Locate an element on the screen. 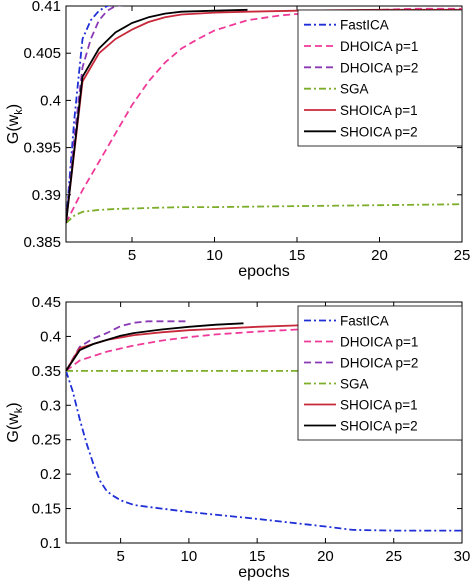 This screenshot has width=474, height=583. series-line-sga is located at coordinates (264, 213).